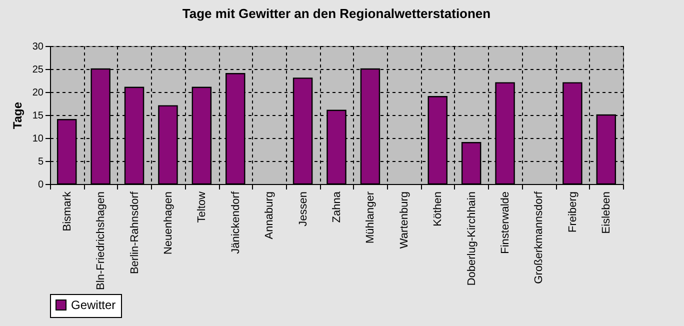 The width and height of the screenshot is (684, 326). Describe the element at coordinates (270, 216) in the screenshot. I see `x-tick-label: Annaburg` at that location.